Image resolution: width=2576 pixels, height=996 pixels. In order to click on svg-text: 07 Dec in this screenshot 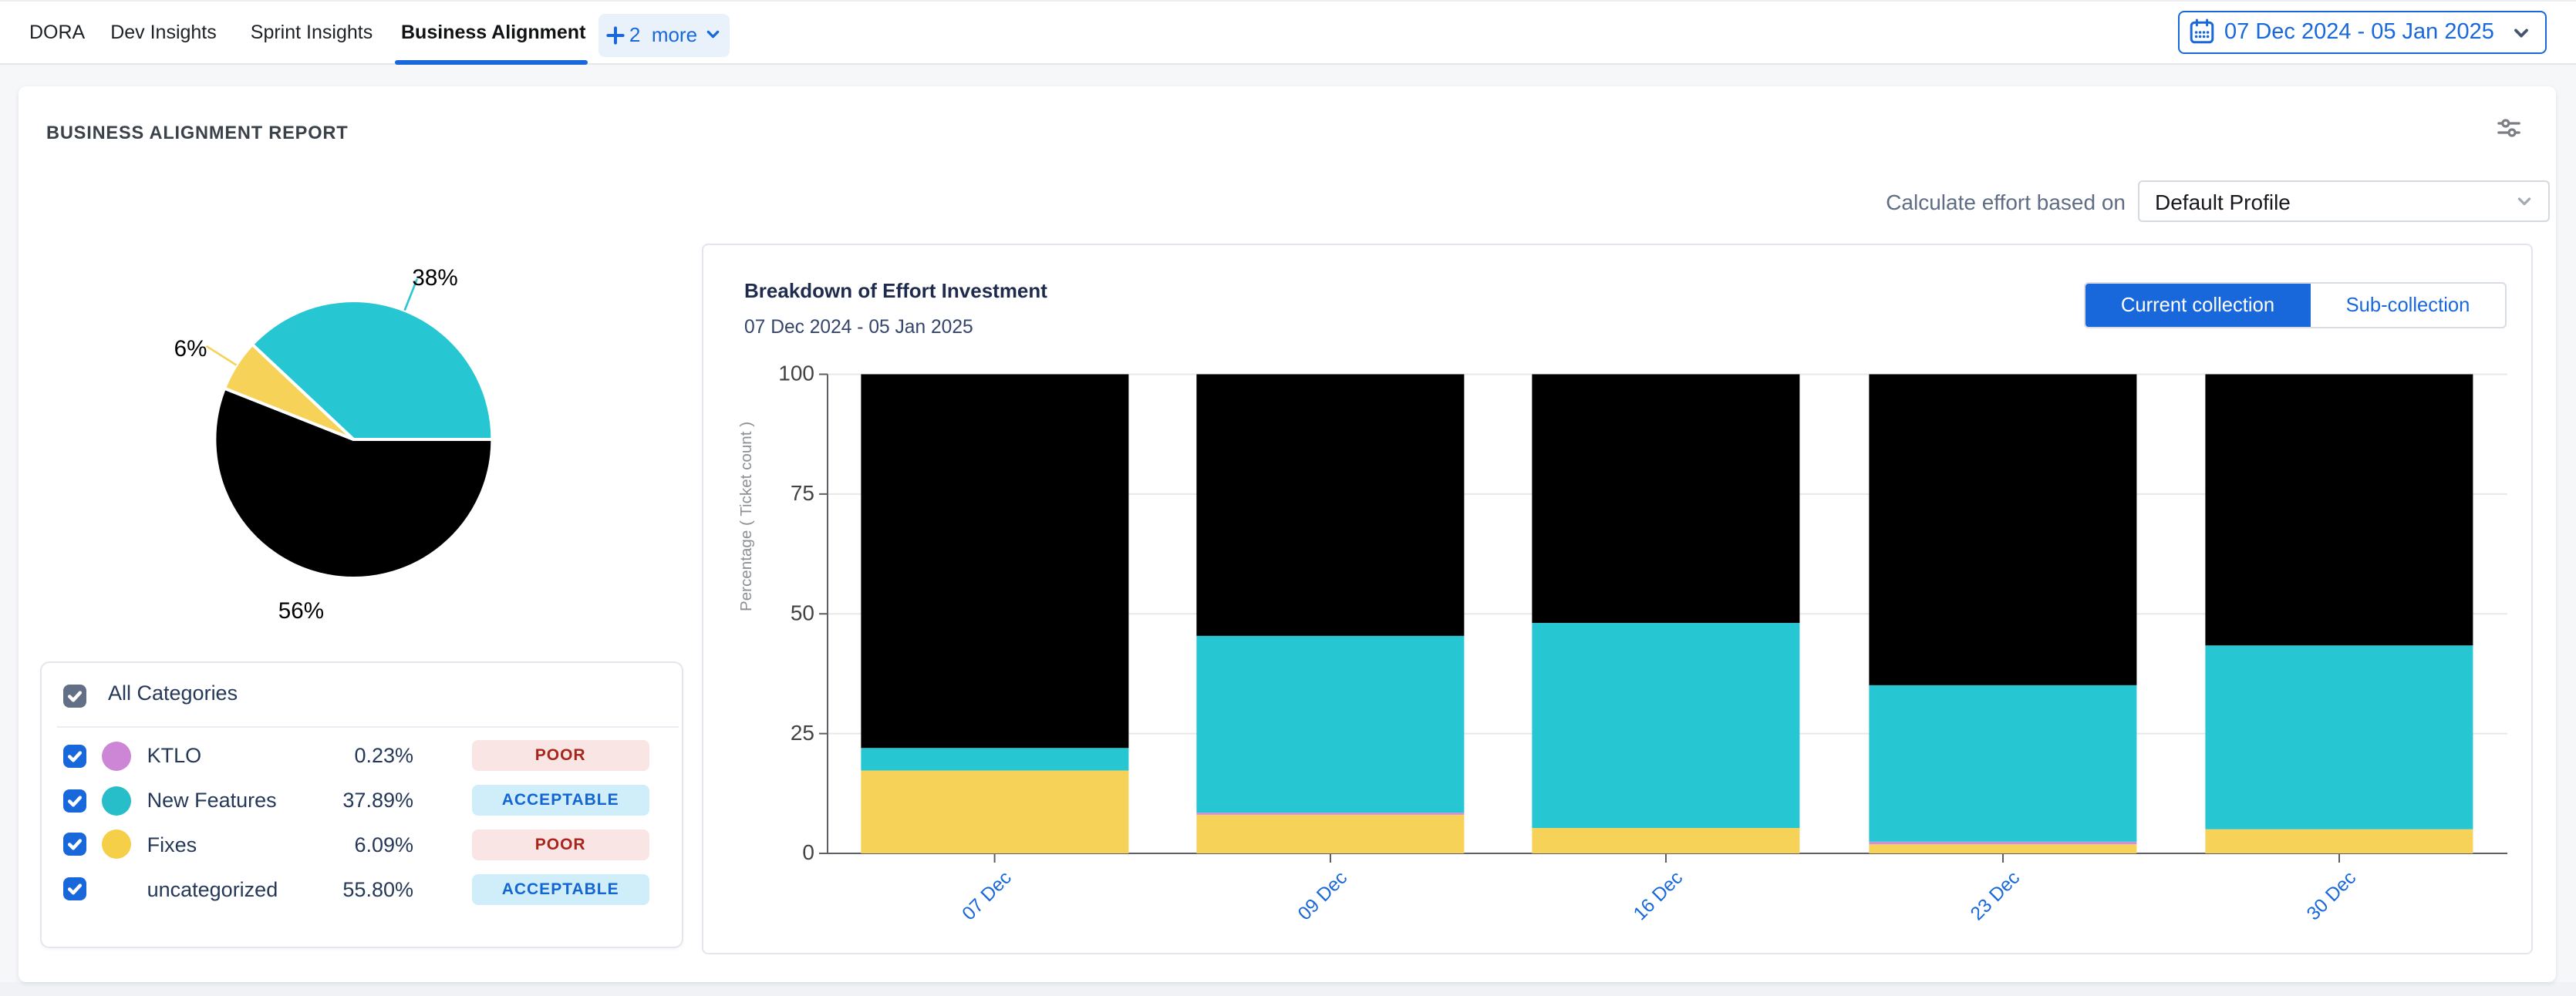, I will do `click(986, 895)`.